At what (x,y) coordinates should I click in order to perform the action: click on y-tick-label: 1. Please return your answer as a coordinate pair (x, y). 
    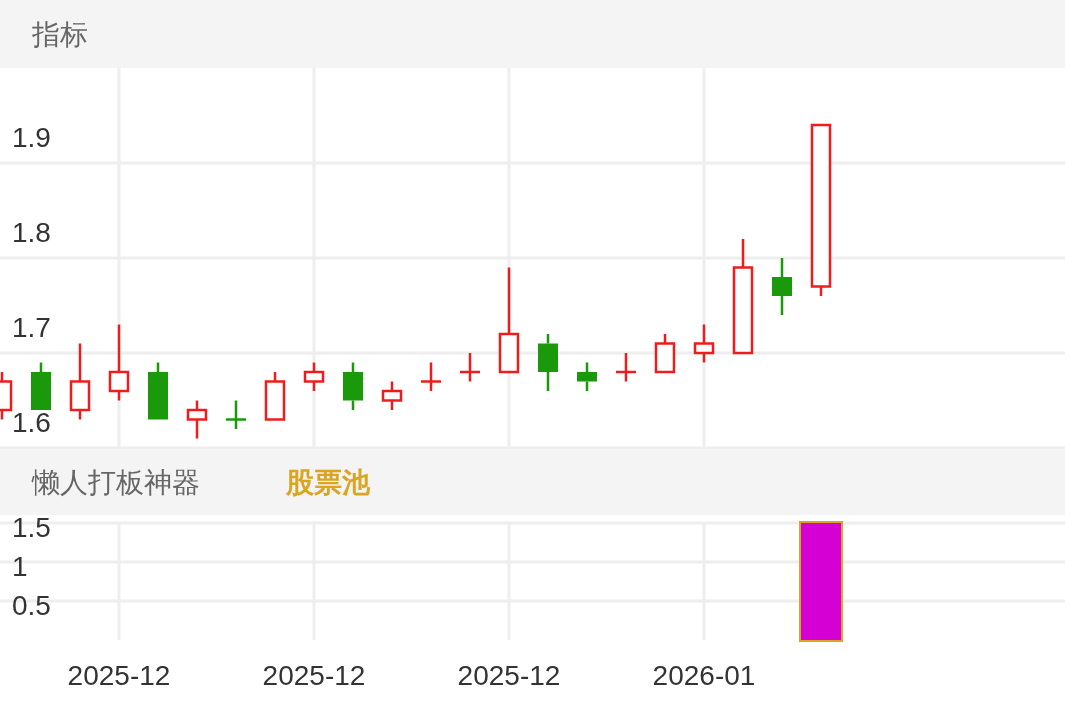
    Looking at the image, I should click on (20, 566).